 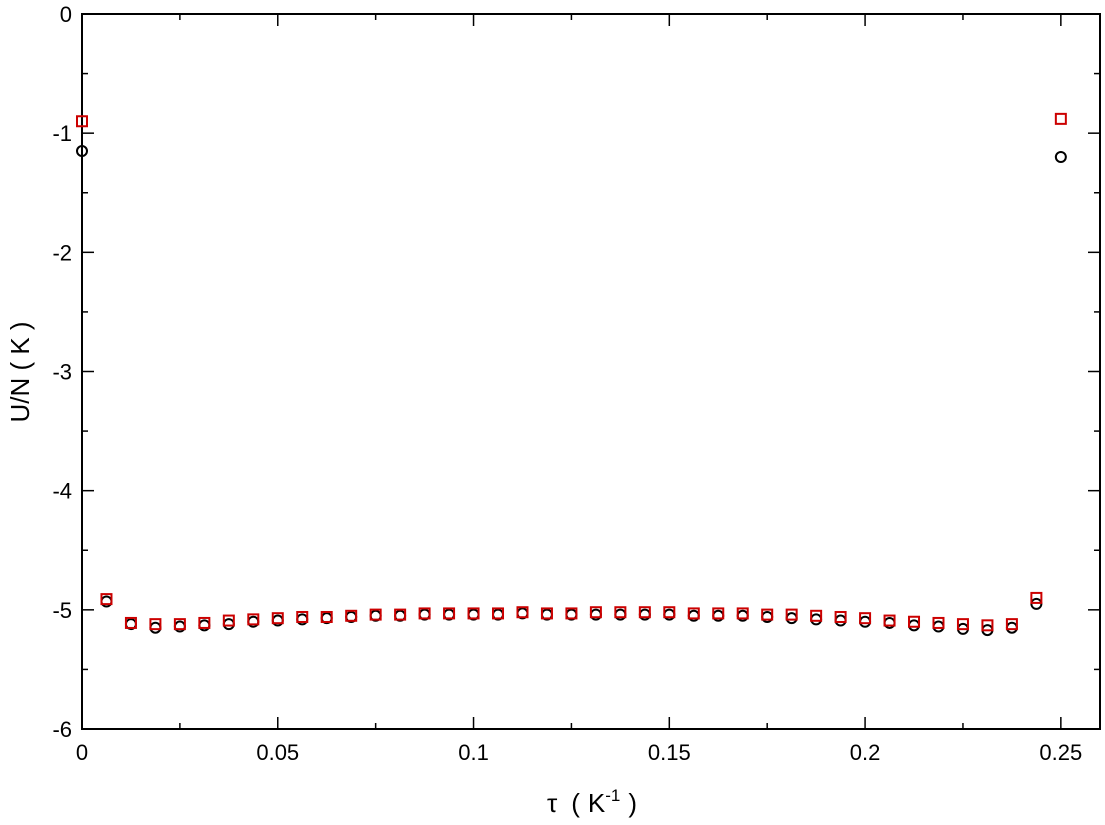 What do you see at coordinates (552, 803) in the screenshot?
I see `x-axis-symbol: τ` at bounding box center [552, 803].